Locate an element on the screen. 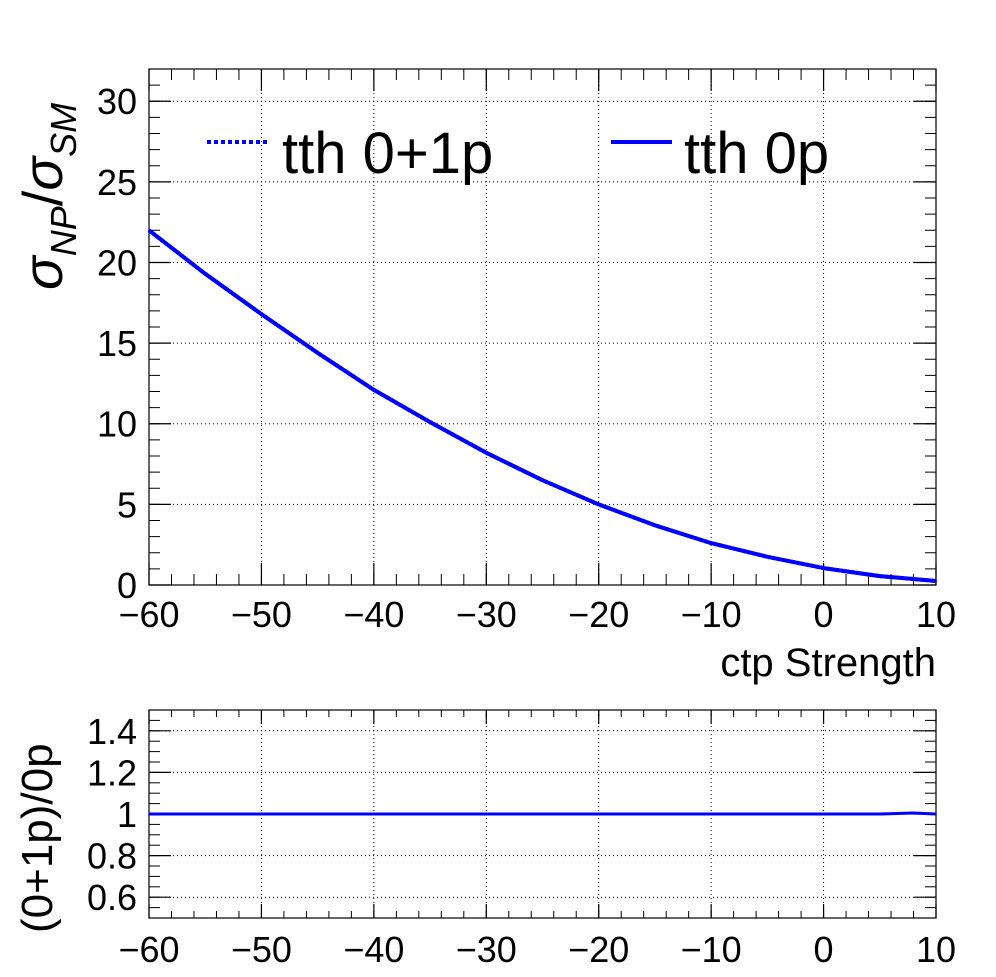 Image resolution: width=996 pixels, height=977 pixels. y-title-sigma-np: σ is located at coordinates (42, 272).